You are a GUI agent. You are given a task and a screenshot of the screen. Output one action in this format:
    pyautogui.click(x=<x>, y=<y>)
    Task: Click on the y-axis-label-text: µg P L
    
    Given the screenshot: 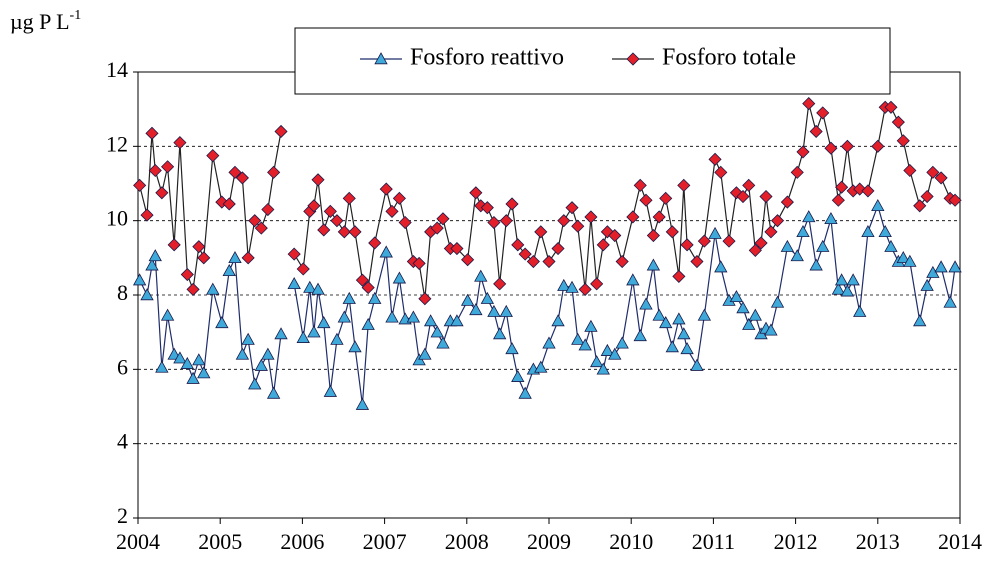 What is the action you would take?
    pyautogui.click(x=40, y=21)
    